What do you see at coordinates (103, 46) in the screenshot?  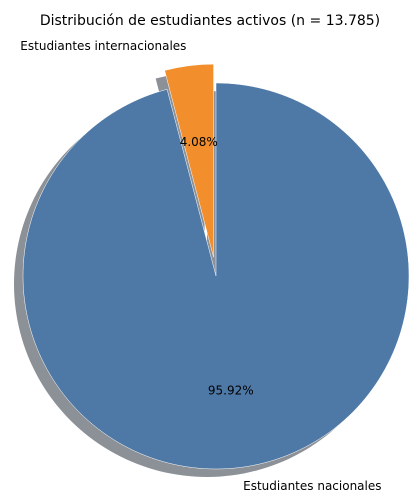 I see `slice-label-estudiantes-internacionales: Estudiantes internacionales` at bounding box center [103, 46].